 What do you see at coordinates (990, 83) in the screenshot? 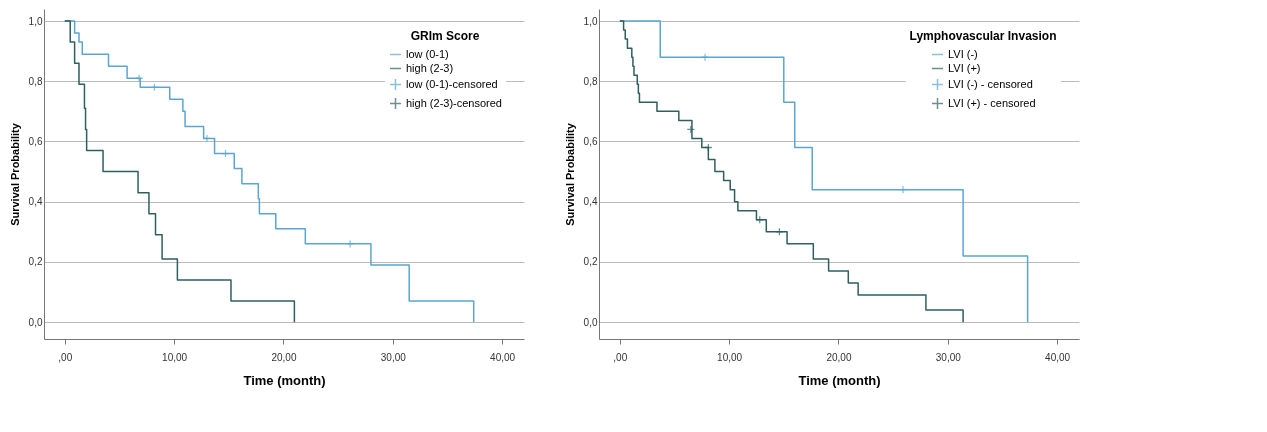
I see `legend-label: LVI (-) - censored` at bounding box center [990, 83].